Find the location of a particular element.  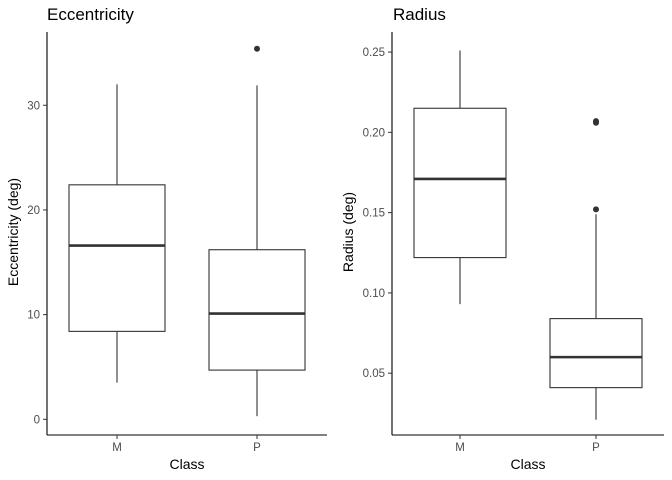

y-tick-label: 20 is located at coordinates (33, 211).